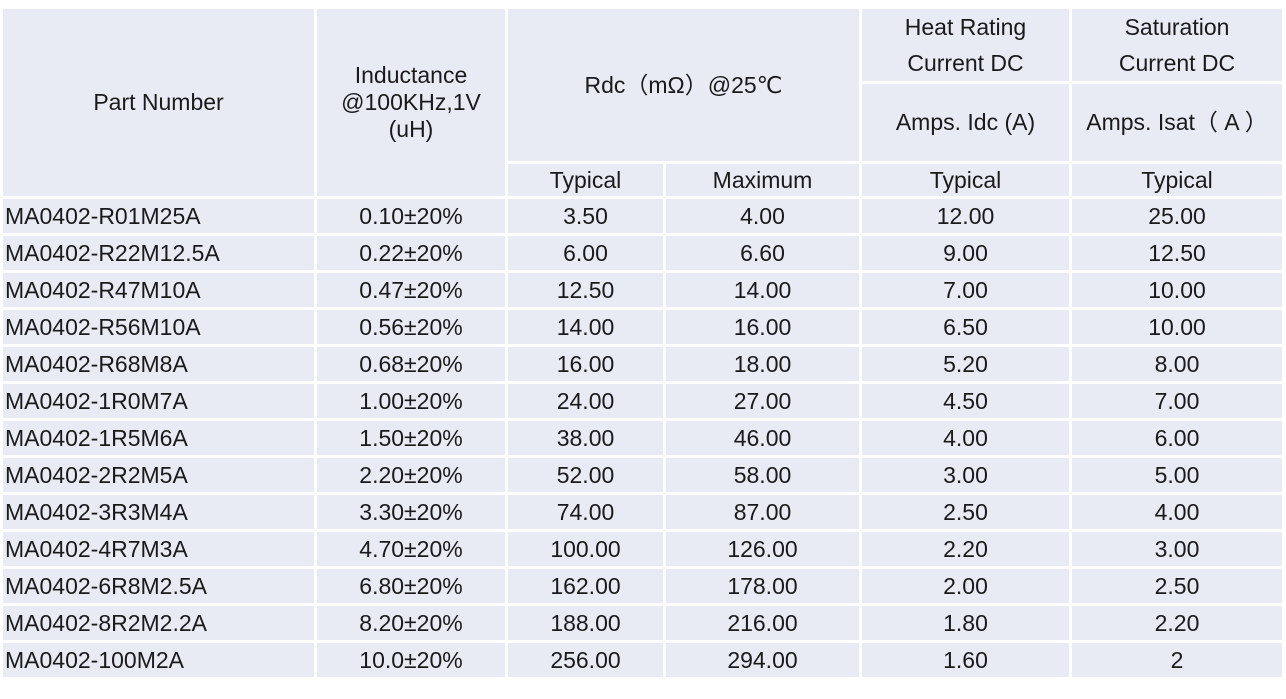 The width and height of the screenshot is (1286, 699). Describe the element at coordinates (585, 549) in the screenshot. I see `rdc-typical-cell: 100.00` at that location.